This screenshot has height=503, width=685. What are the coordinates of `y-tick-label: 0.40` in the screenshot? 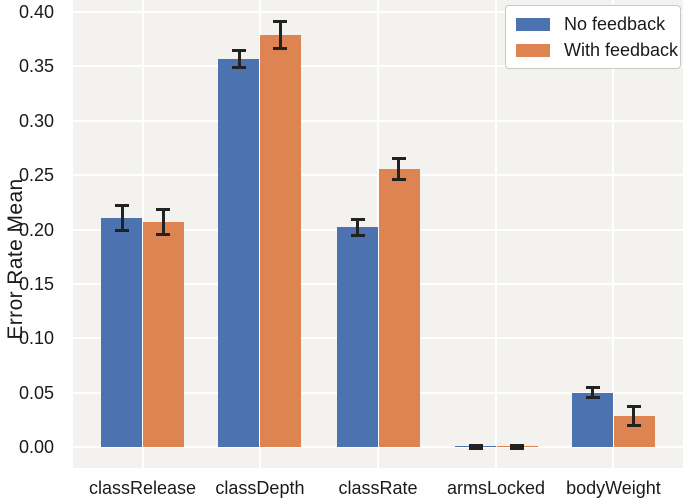 It's located at (36, 11).